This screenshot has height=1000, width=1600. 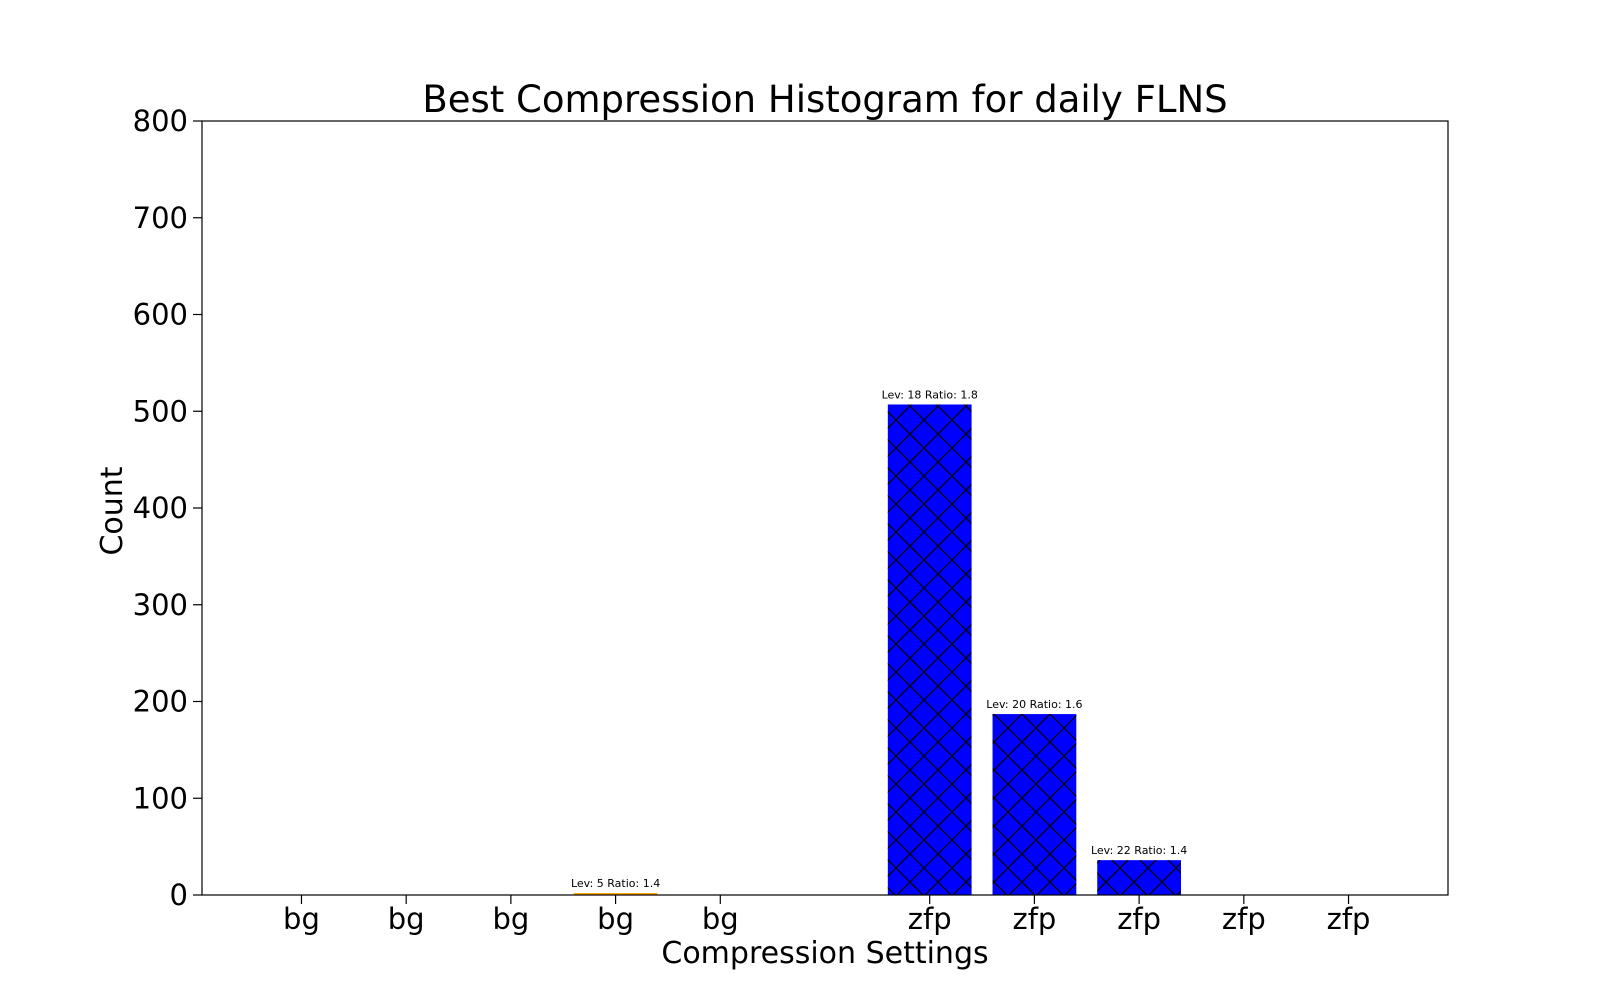 I want to click on bar-label-6: Lev: 18 Ratio: 1.8, so click(x=930, y=394).